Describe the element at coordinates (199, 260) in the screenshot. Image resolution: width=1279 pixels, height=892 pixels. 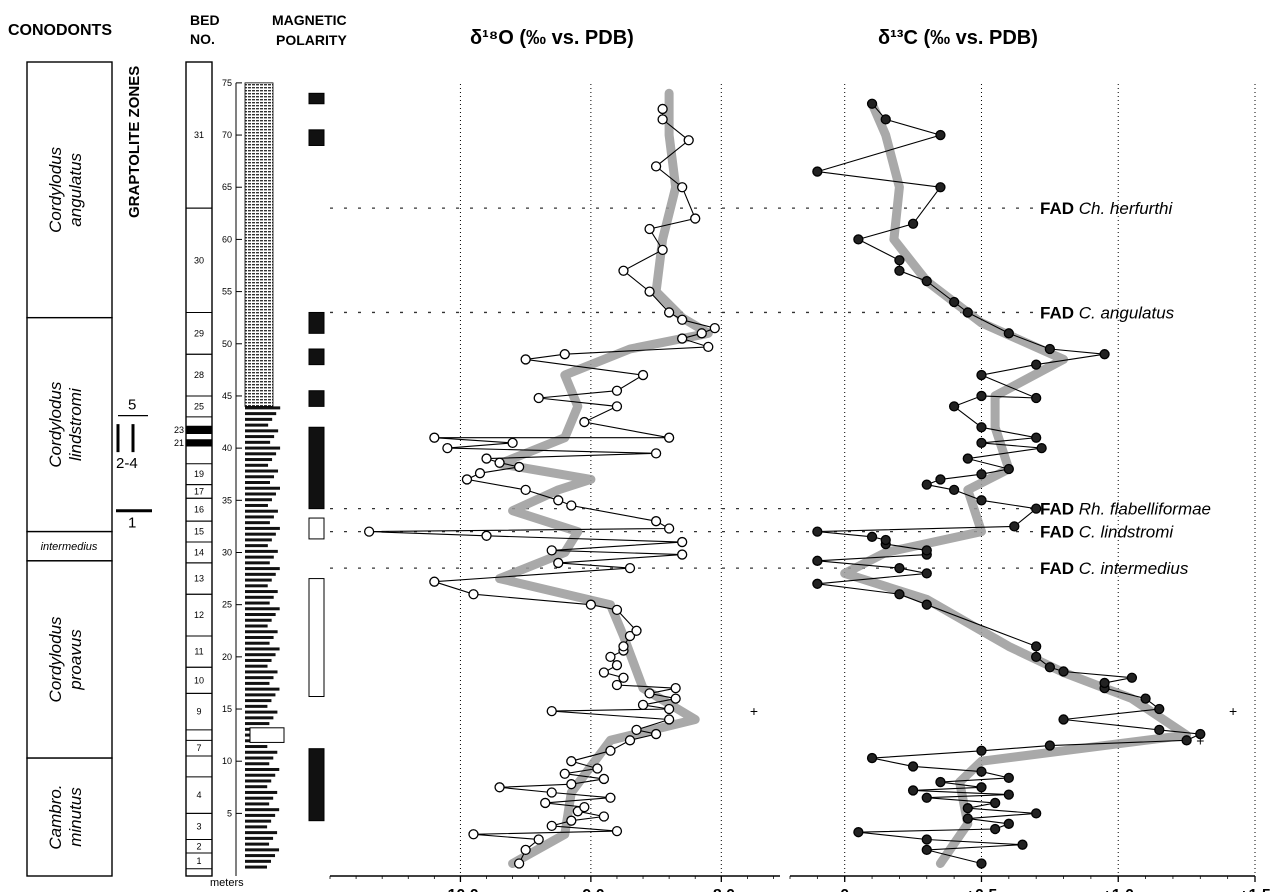
I see `bed-label: 30` at that location.